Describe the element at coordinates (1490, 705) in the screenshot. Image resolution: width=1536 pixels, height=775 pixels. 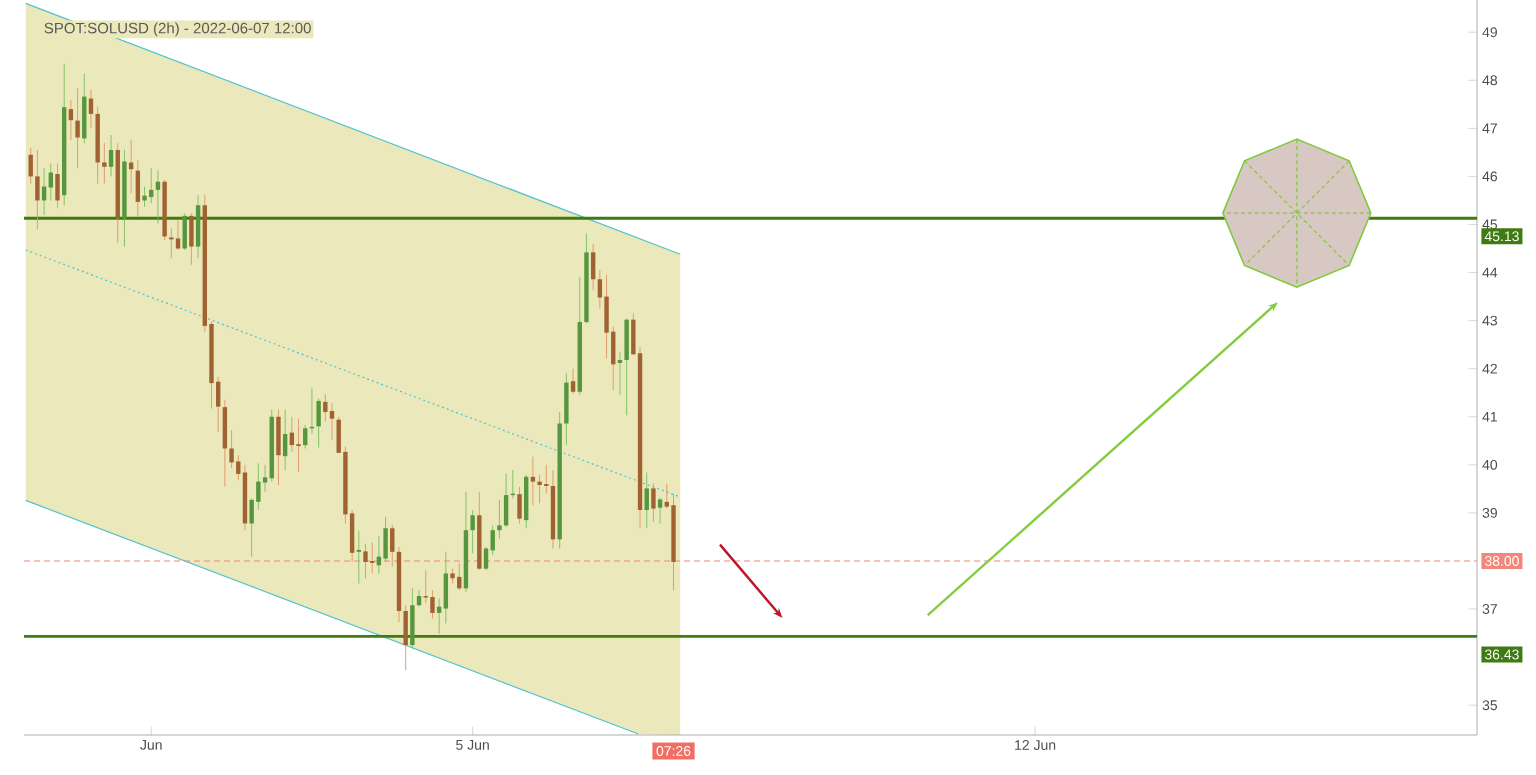
I see `y-tick-label: 35` at that location.